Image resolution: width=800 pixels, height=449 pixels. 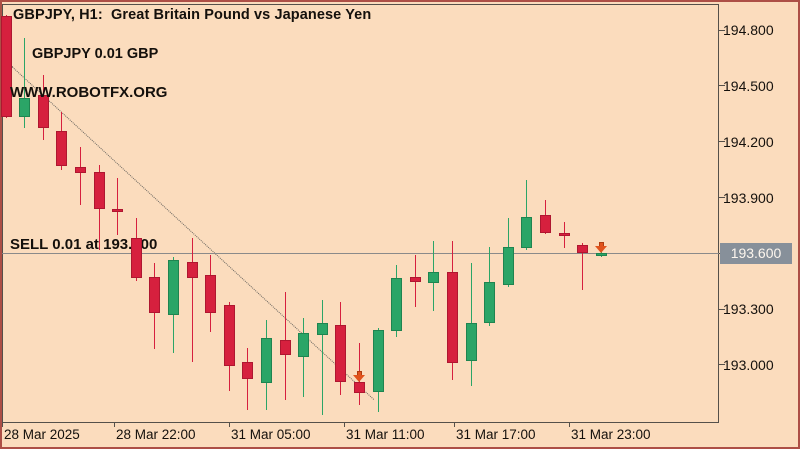 I want to click on time-tick-label: 31 Mar 17:00, so click(x=496, y=434).